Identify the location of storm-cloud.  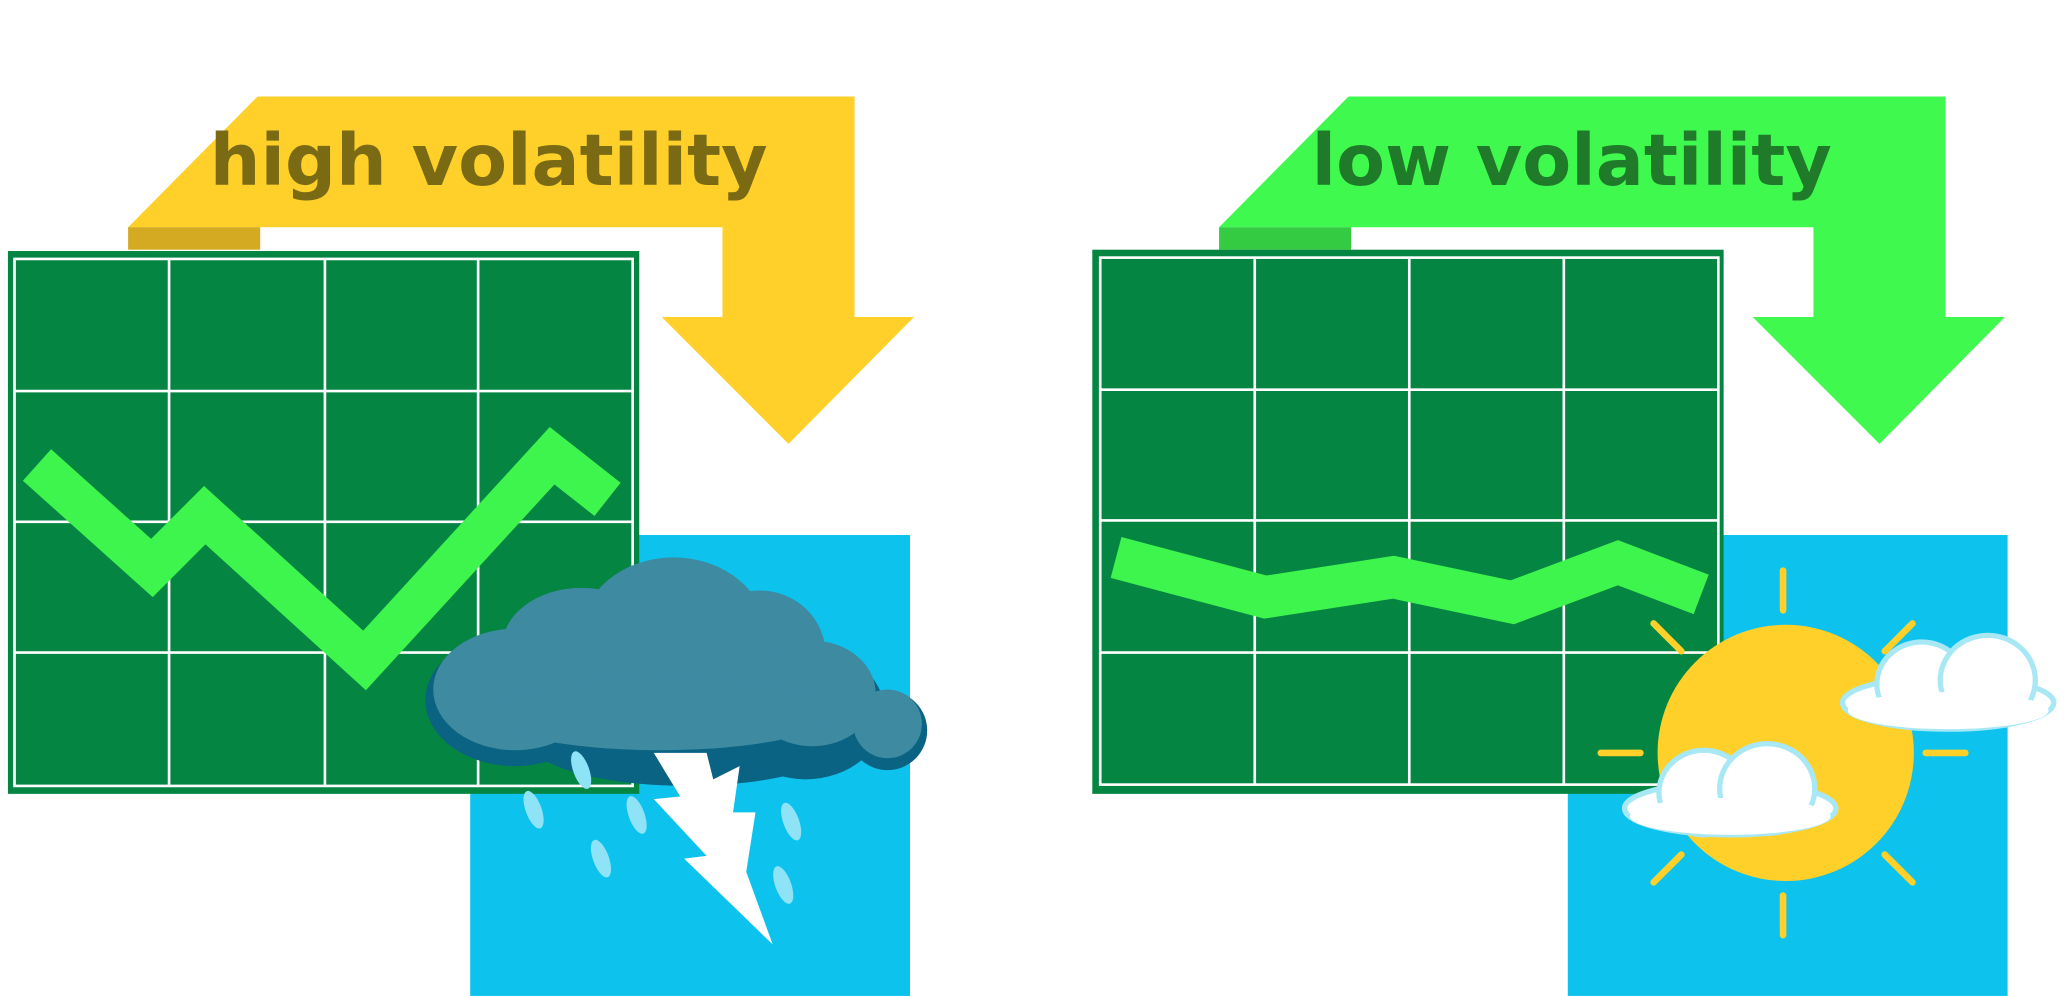
(676, 751).